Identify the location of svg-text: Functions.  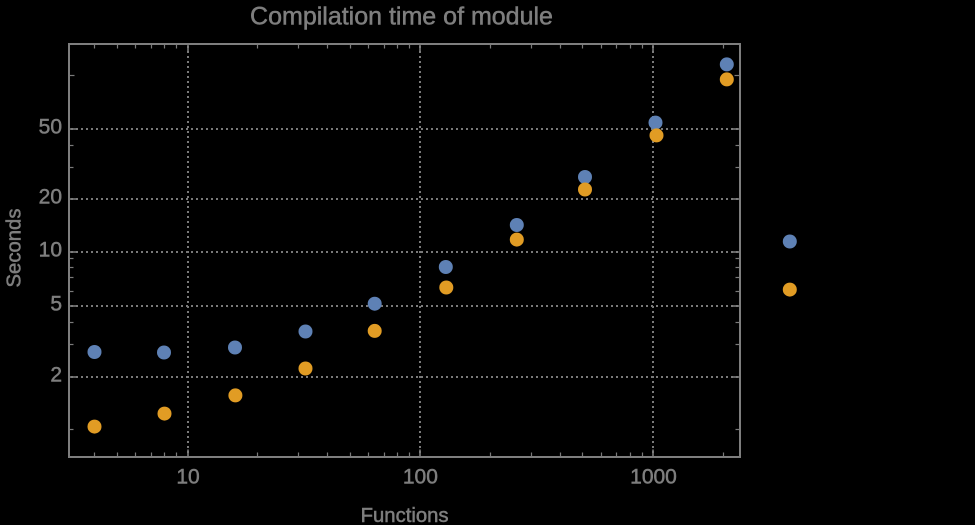
(405, 515).